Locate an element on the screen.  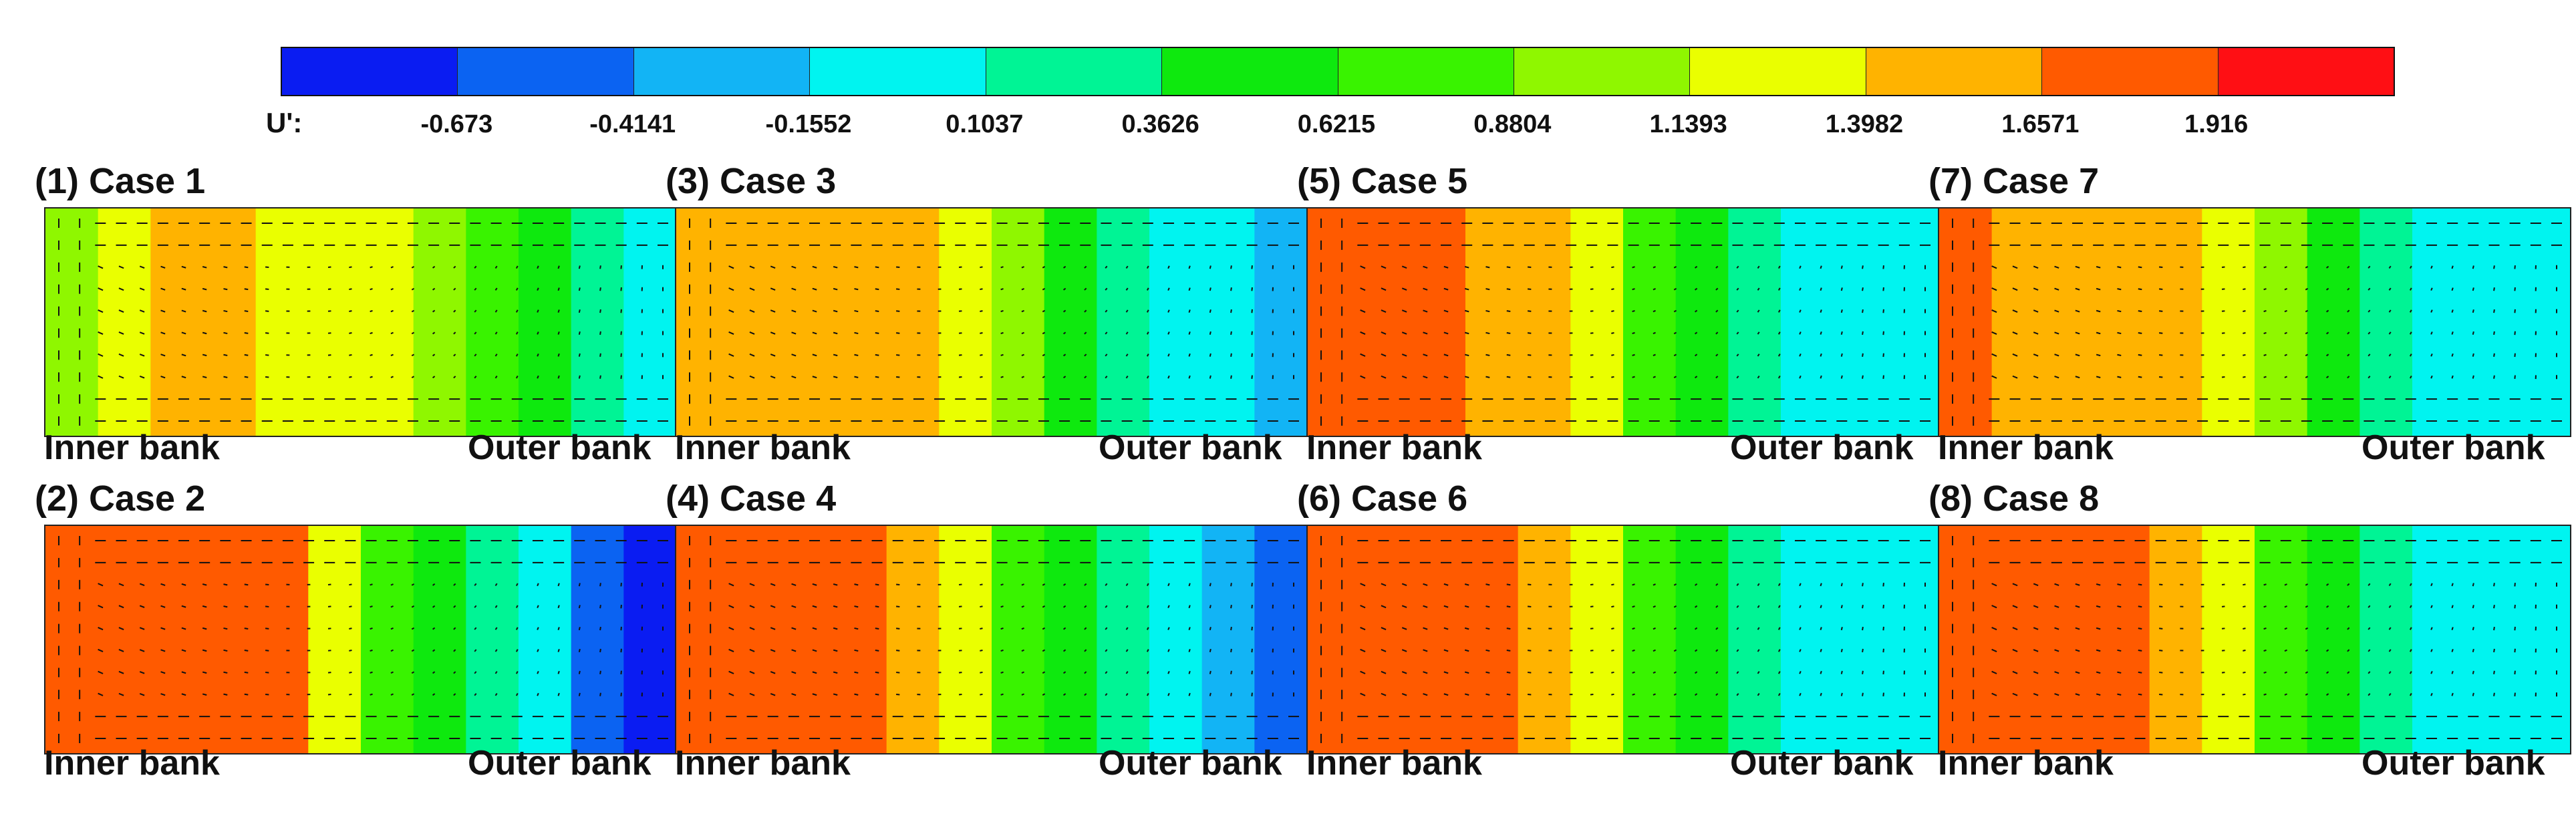
contour-plot is located at coordinates (991, 322).